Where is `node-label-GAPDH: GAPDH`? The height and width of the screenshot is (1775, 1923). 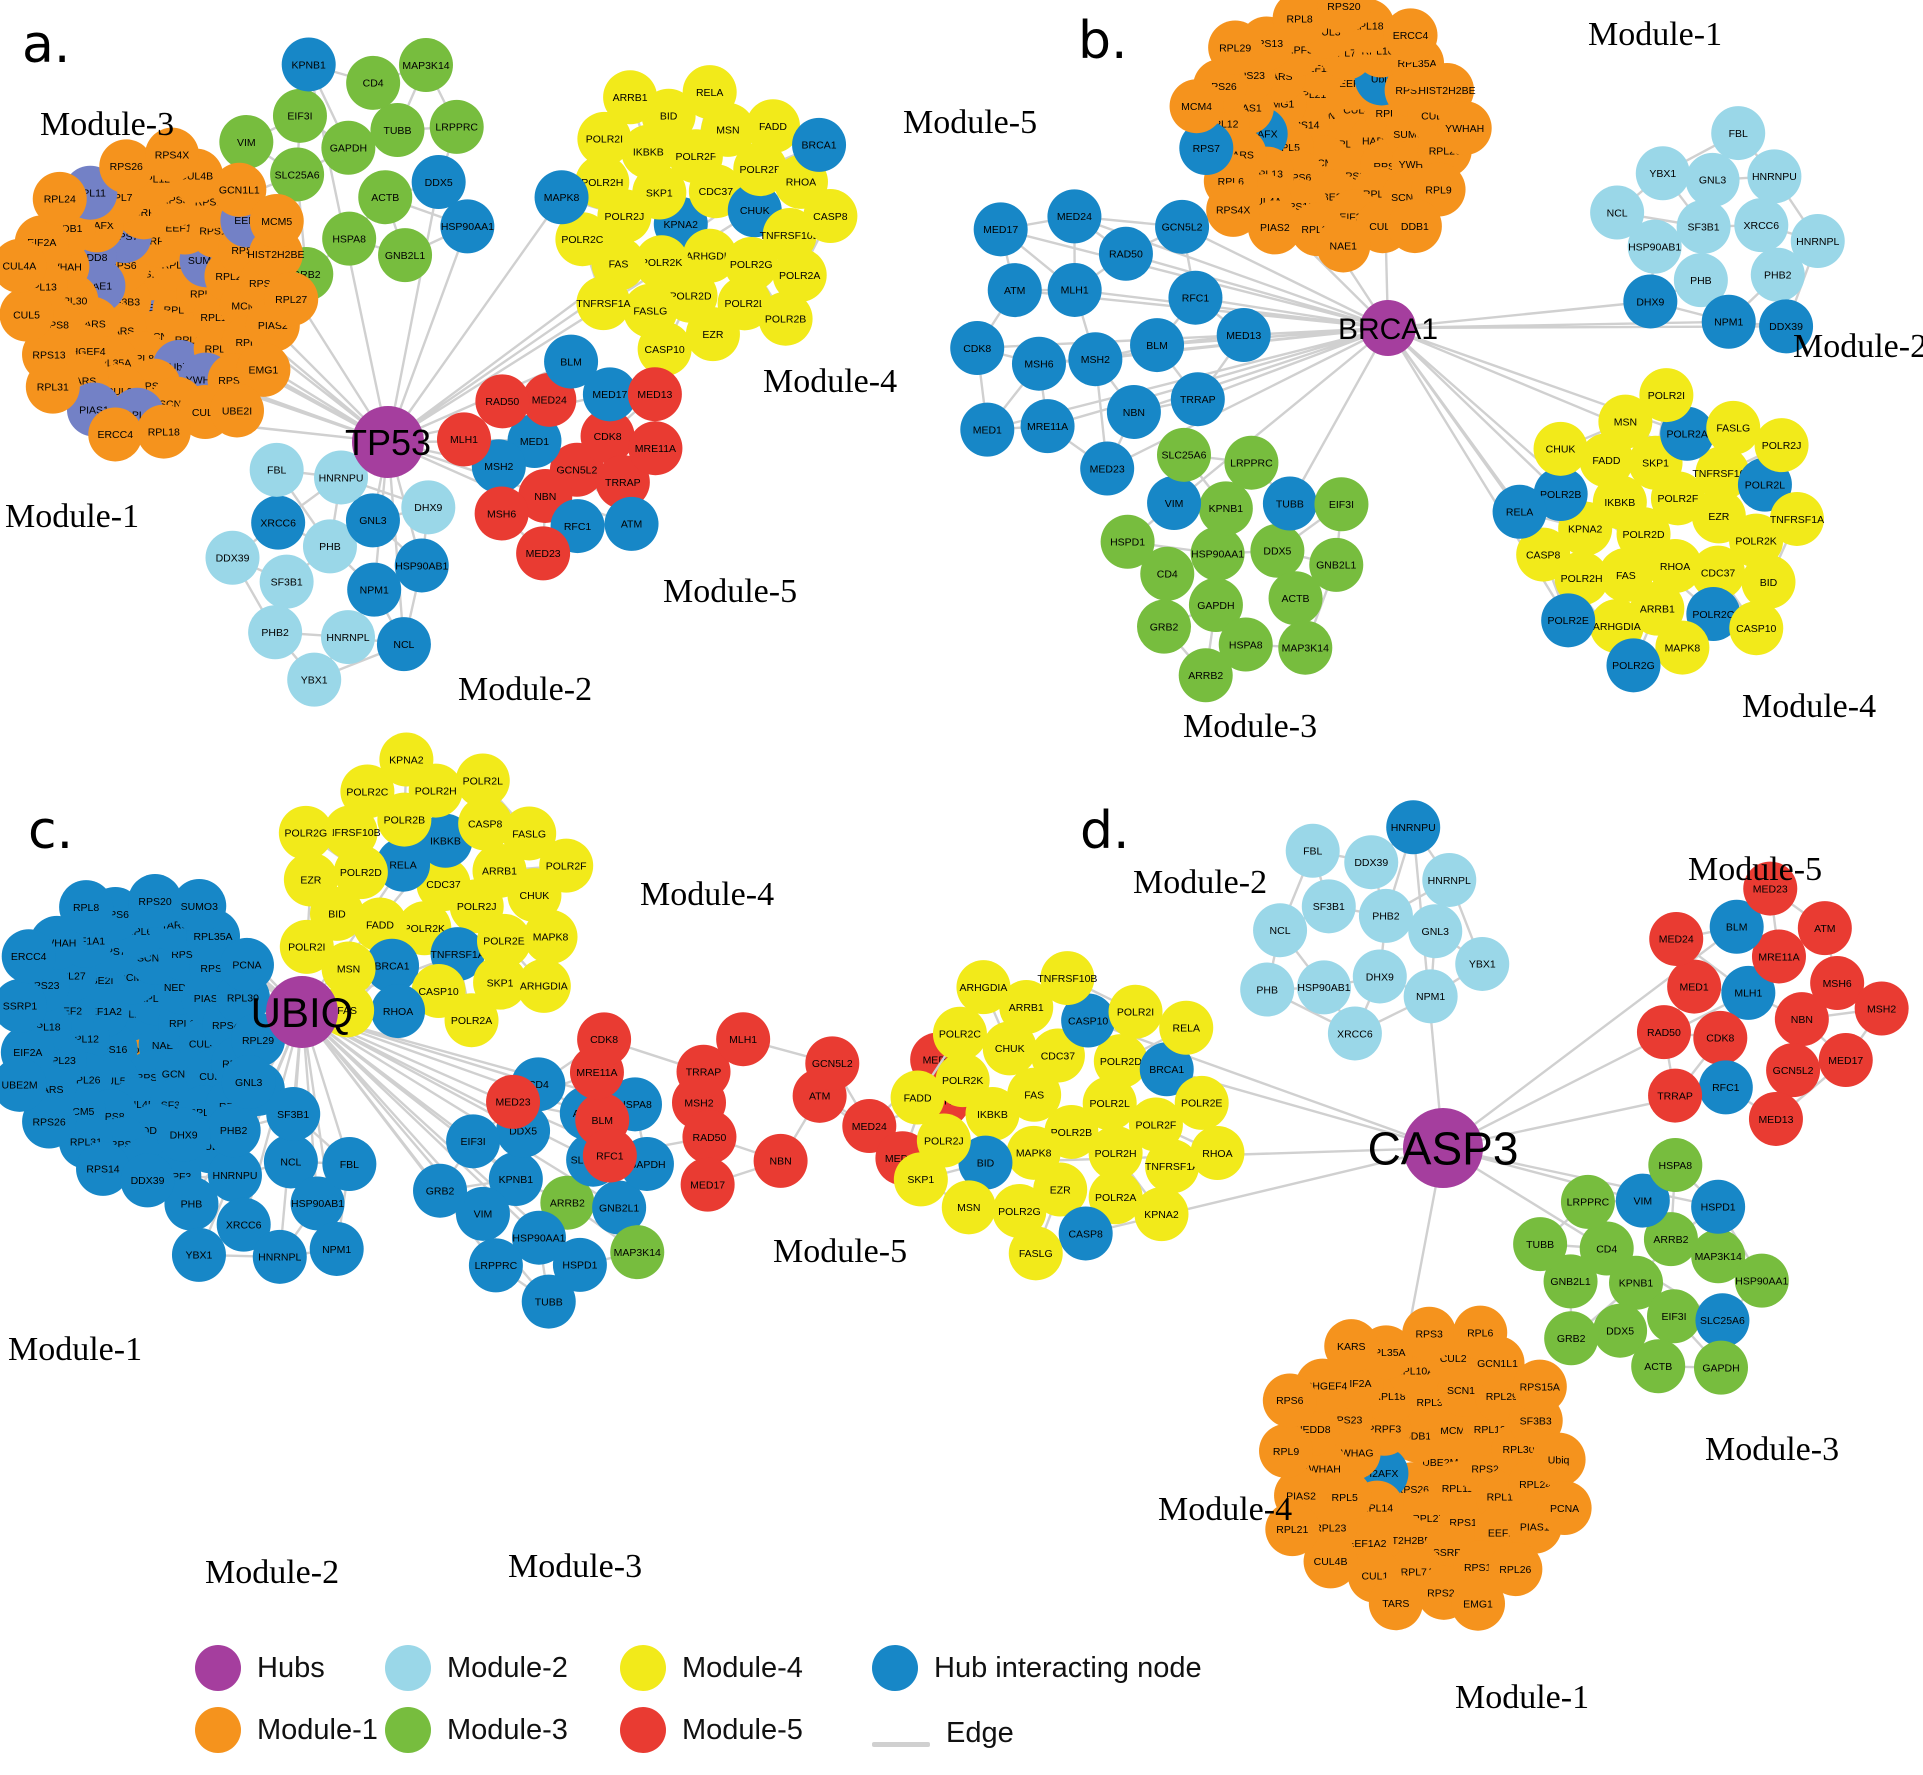
node-label-GAPDH: GAPDH is located at coordinates (1720, 1368).